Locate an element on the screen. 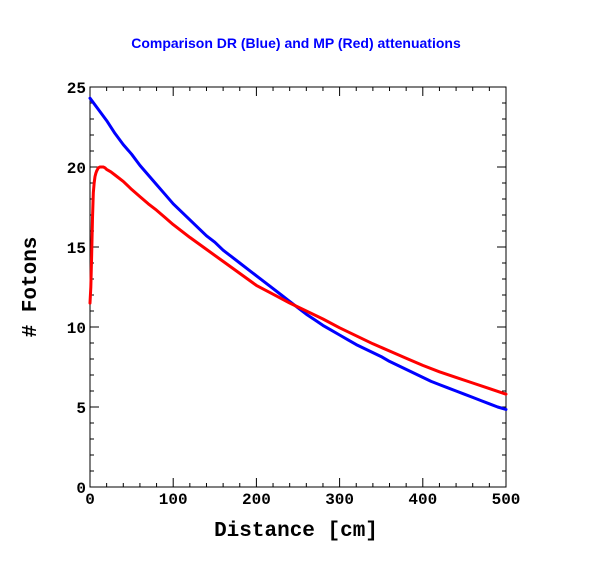 The width and height of the screenshot is (596, 574). x-tick-label: 100 is located at coordinates (173, 500).